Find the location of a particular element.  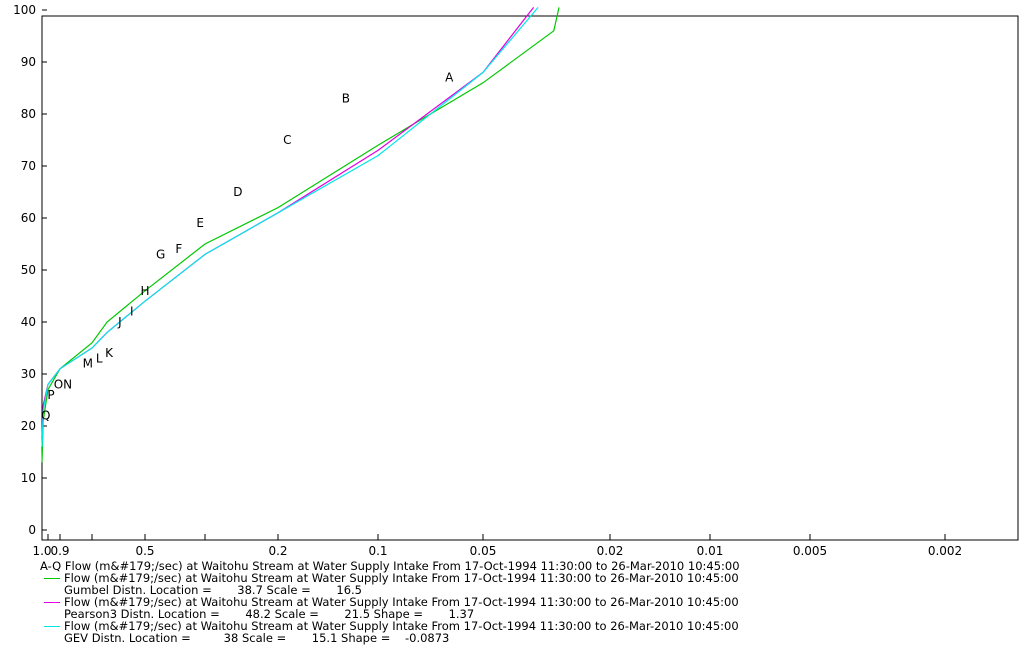

point-label-p: P is located at coordinates (50, 395).